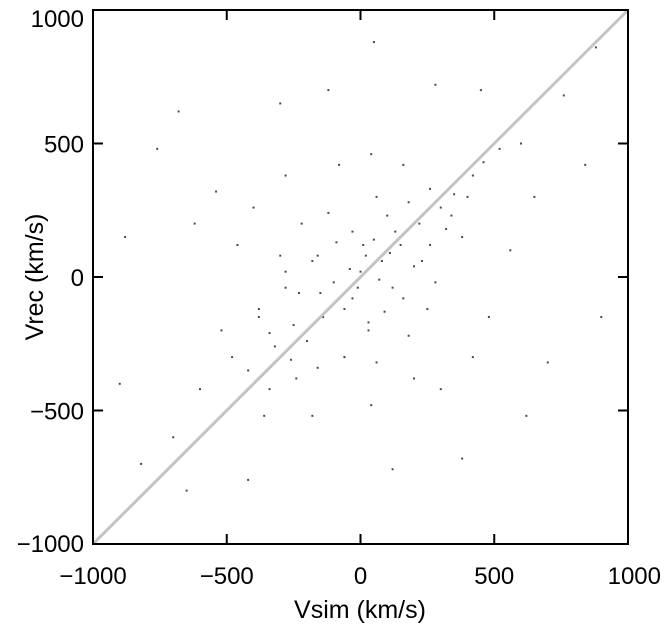 This screenshot has height=629, width=664. What do you see at coordinates (227, 576) in the screenshot?
I see `x-tick-label: −500` at bounding box center [227, 576].